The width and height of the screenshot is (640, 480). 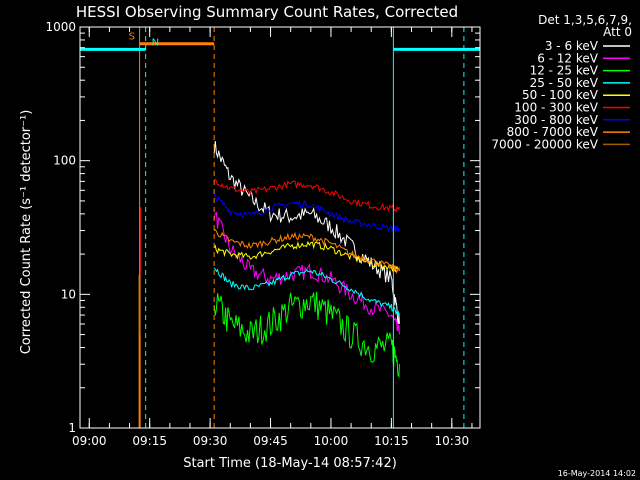 What do you see at coordinates (553, 132) in the screenshot?
I see `legend-entry-label: 800 - 7000 keV` at bounding box center [553, 132].